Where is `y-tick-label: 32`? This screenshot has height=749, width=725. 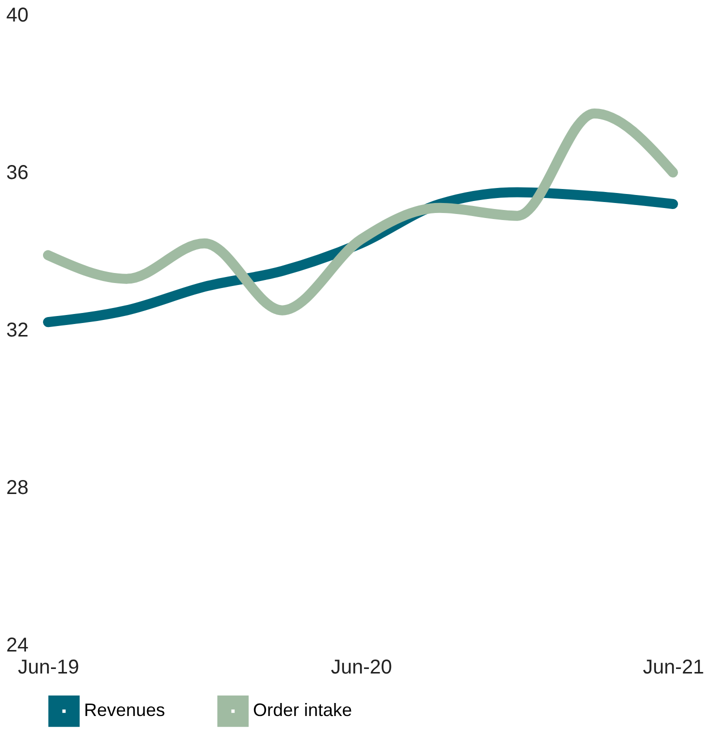
y-tick-label: 32 is located at coordinates (17, 331).